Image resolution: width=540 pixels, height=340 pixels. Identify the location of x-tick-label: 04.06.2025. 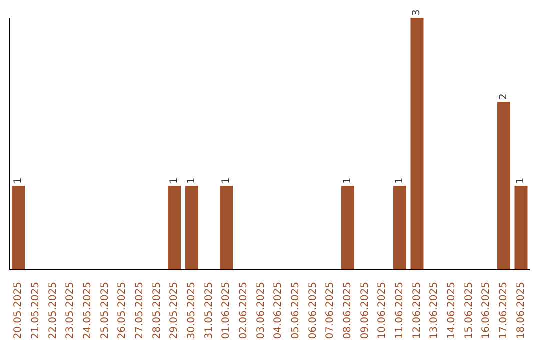
(278, 311).